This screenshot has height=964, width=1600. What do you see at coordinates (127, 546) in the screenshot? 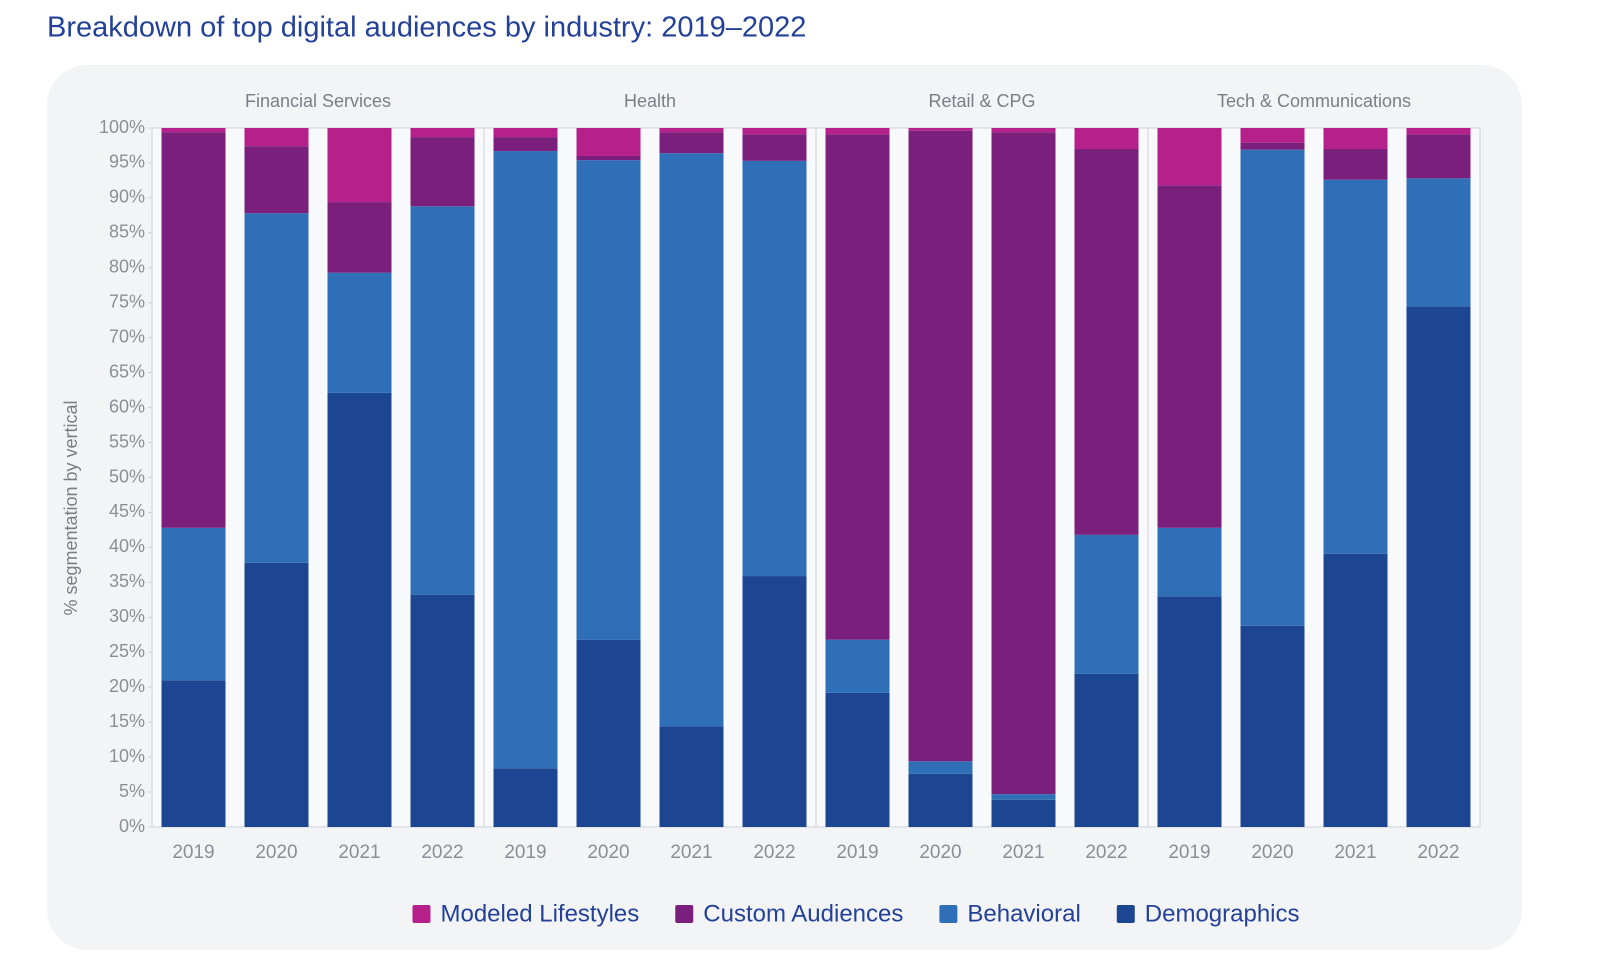
I see `y-tick-label: 40%` at bounding box center [127, 546].